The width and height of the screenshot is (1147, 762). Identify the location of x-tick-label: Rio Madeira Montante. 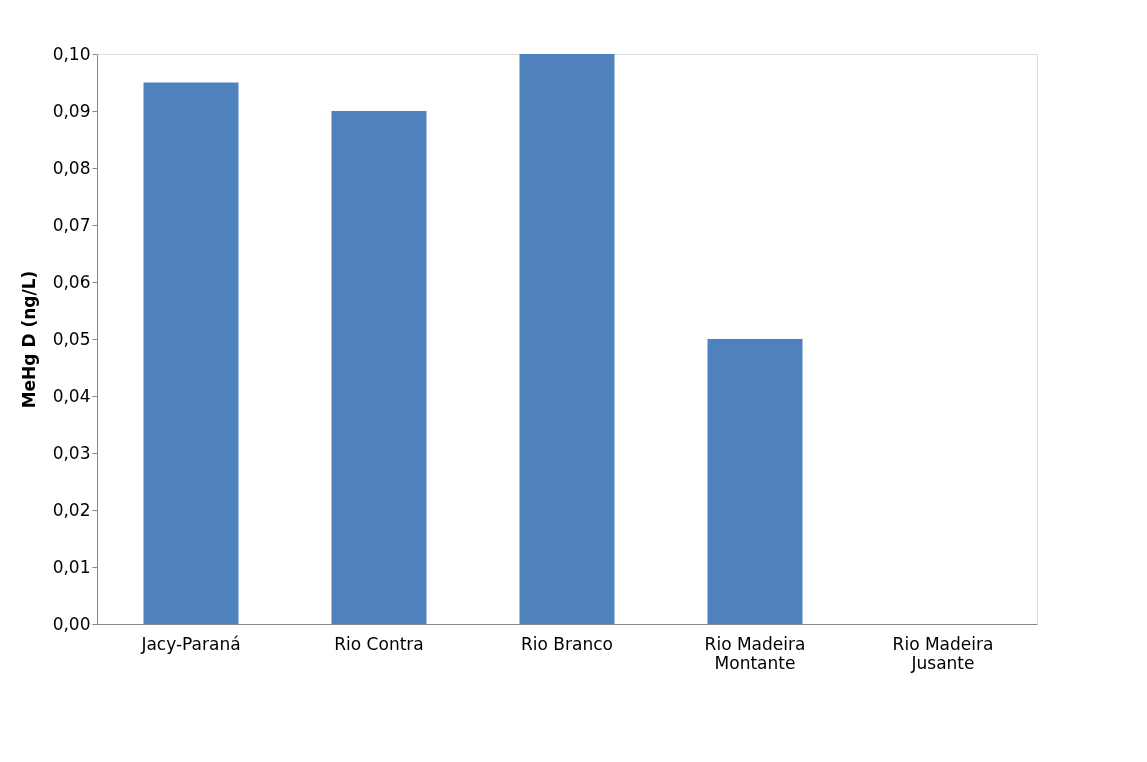
(755, 653).